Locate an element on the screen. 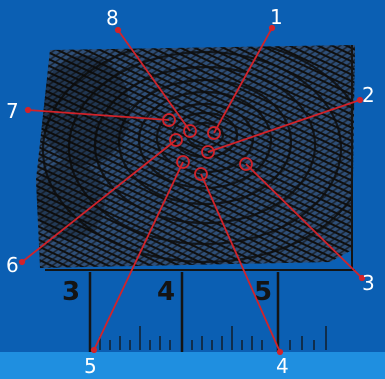 Image resolution: width=385 pixels, height=379 pixels. callout-label-1: 1 is located at coordinates (276, 17).